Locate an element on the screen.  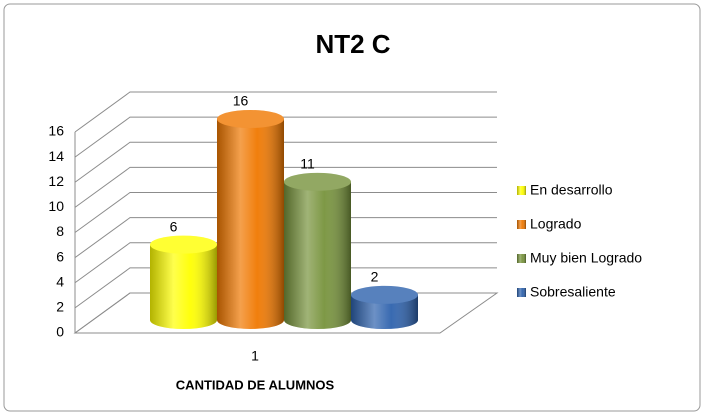
legend-label: En desarrollo is located at coordinates (571, 190).